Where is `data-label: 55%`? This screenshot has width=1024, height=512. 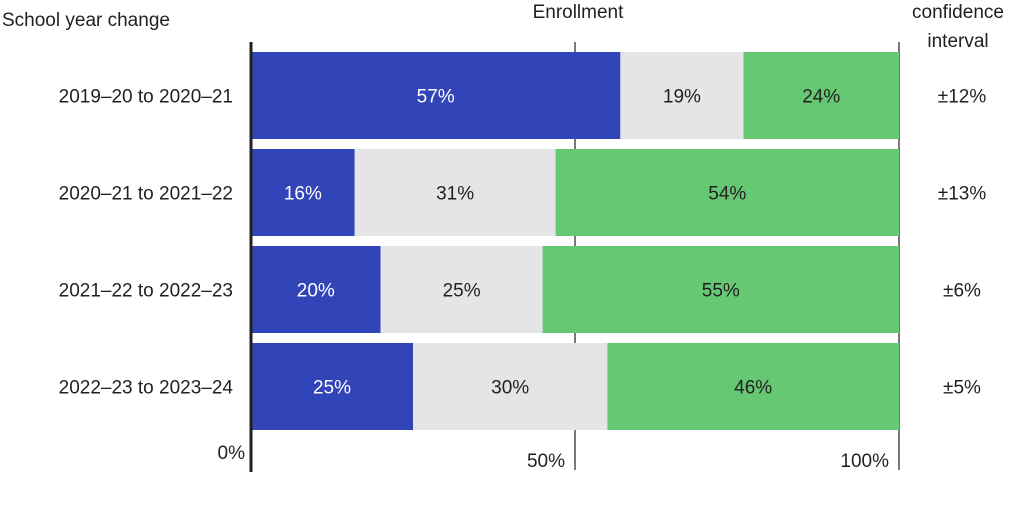
data-label: 55% is located at coordinates (721, 291).